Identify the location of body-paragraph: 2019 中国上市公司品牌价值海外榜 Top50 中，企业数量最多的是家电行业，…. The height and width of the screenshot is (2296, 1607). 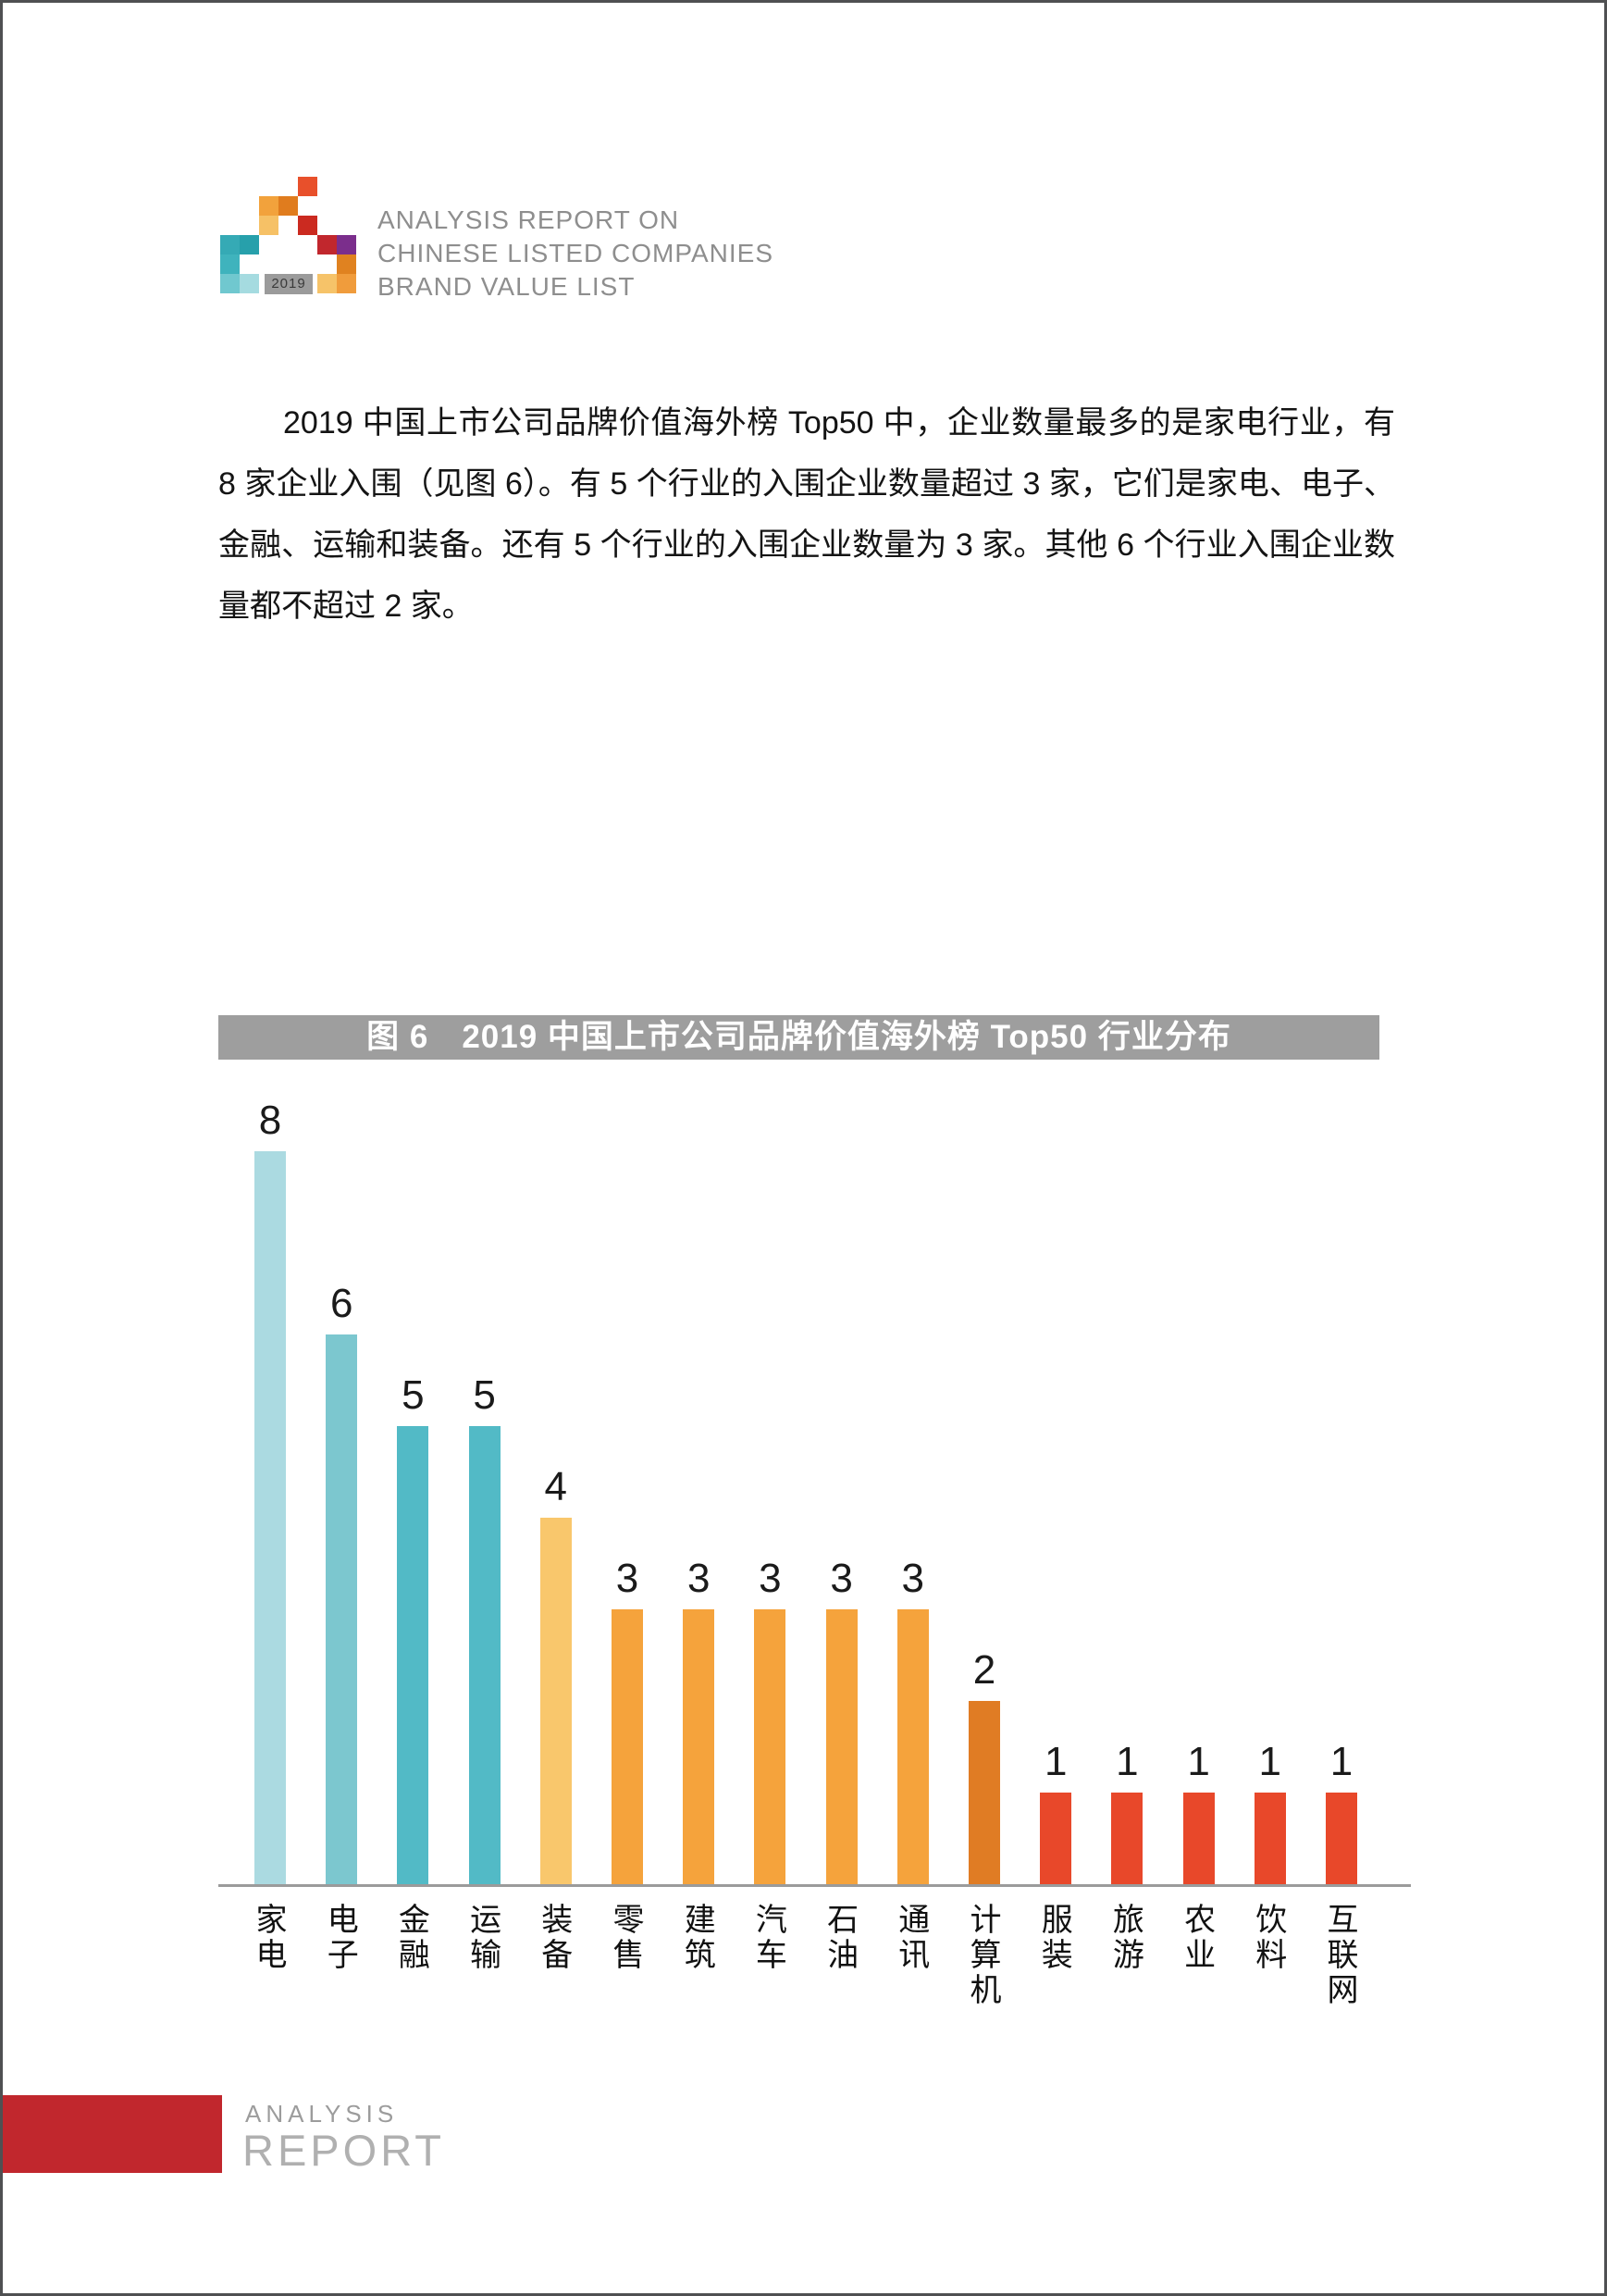
(806, 515).